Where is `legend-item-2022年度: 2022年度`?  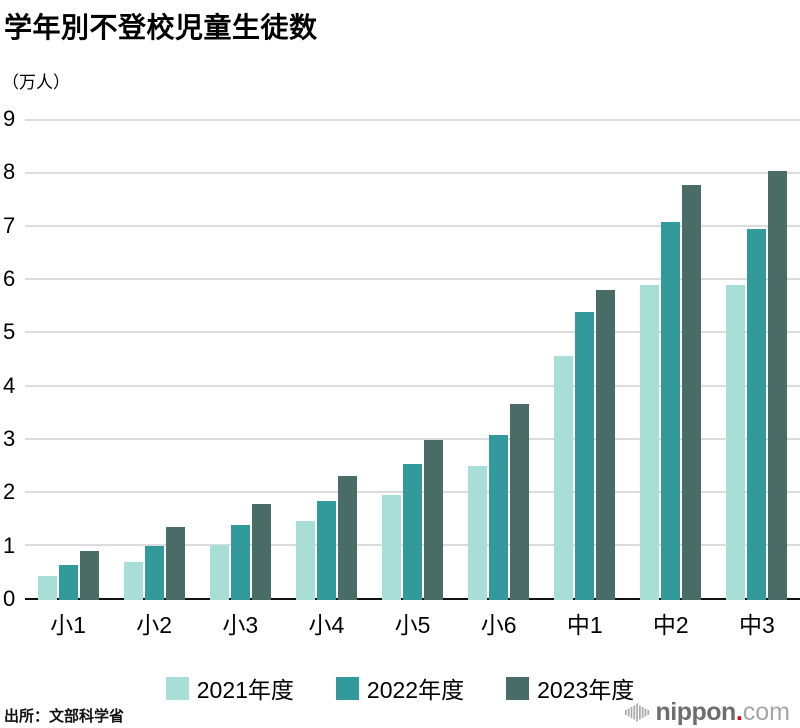
legend-item-2022年度: 2022年度 is located at coordinates (400, 688).